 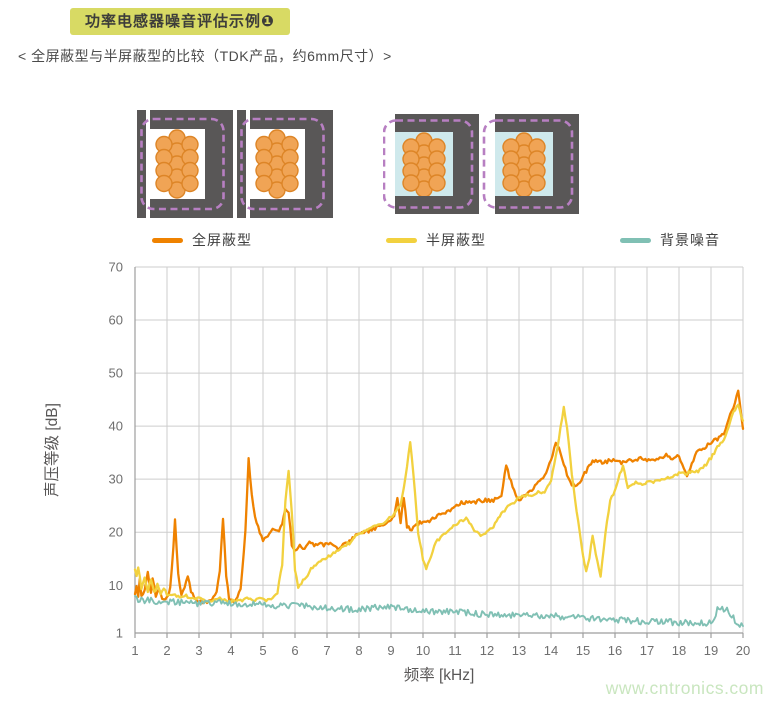 What do you see at coordinates (205, 56) in the screenshot?
I see `page-subtitle: < 全屏蔽型与半屏蔽型的比较（TDK产品，约6mm尺寸）>` at bounding box center [205, 56].